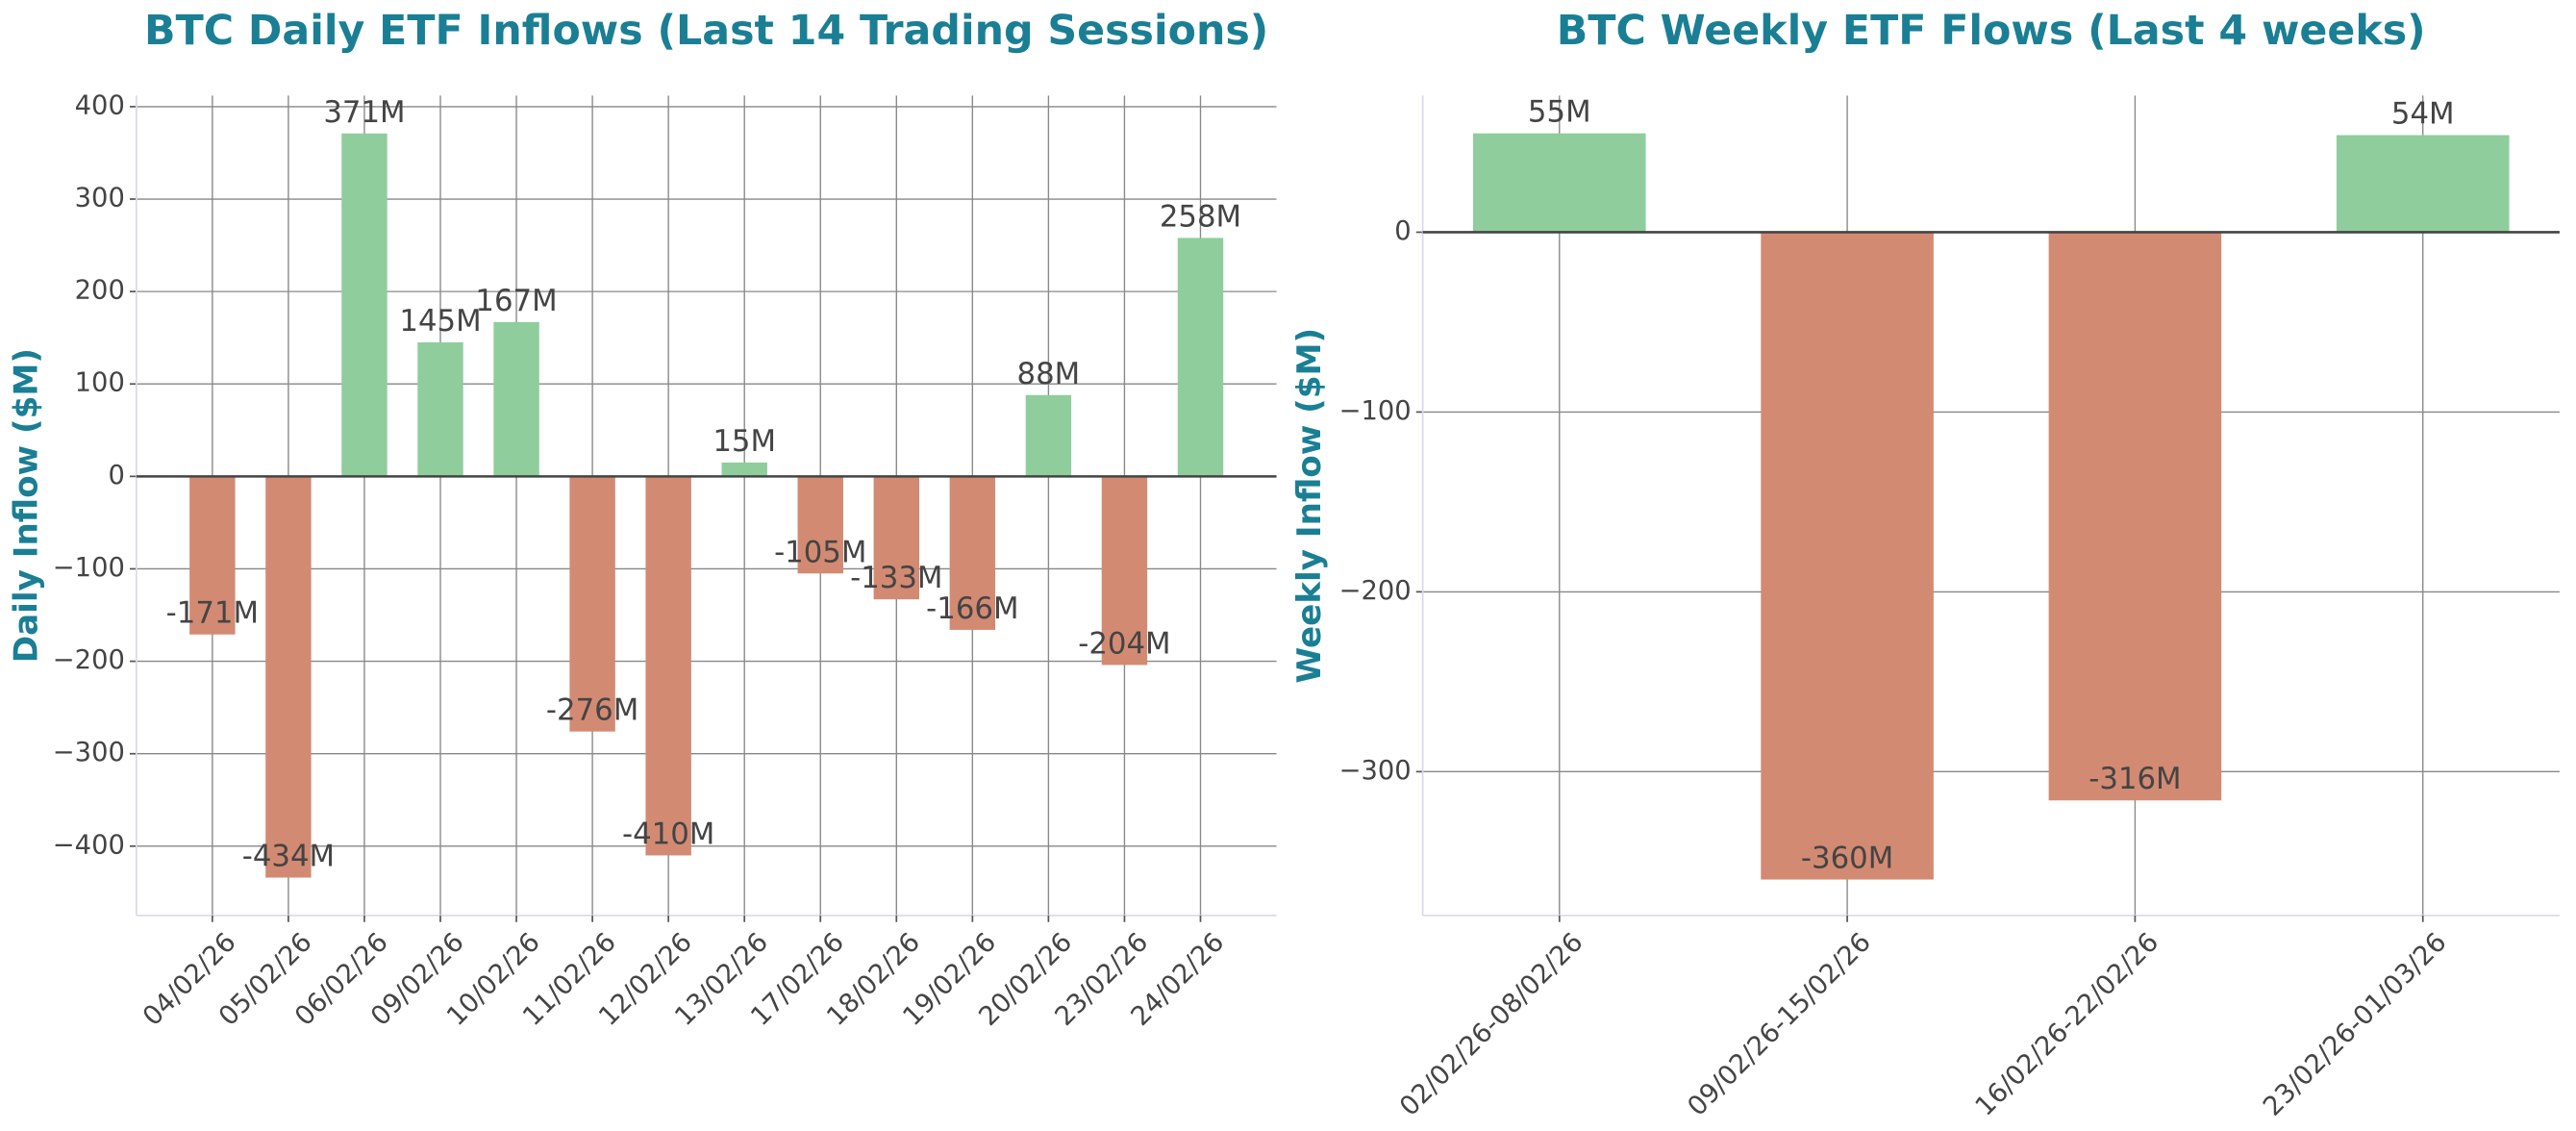  What do you see at coordinates (1491, 1024) in the screenshot?
I see `x-tick-label: 02/02/26-08/02/26` at bounding box center [1491, 1024].